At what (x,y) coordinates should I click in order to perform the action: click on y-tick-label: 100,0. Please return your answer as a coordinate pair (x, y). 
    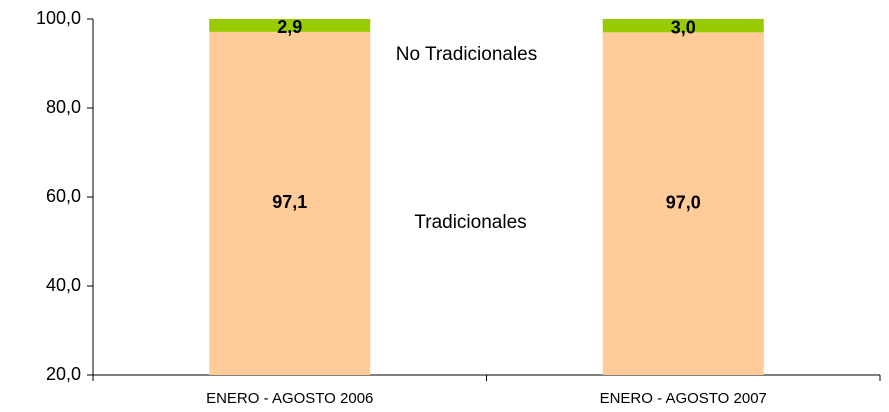
    Looking at the image, I should click on (58, 18).